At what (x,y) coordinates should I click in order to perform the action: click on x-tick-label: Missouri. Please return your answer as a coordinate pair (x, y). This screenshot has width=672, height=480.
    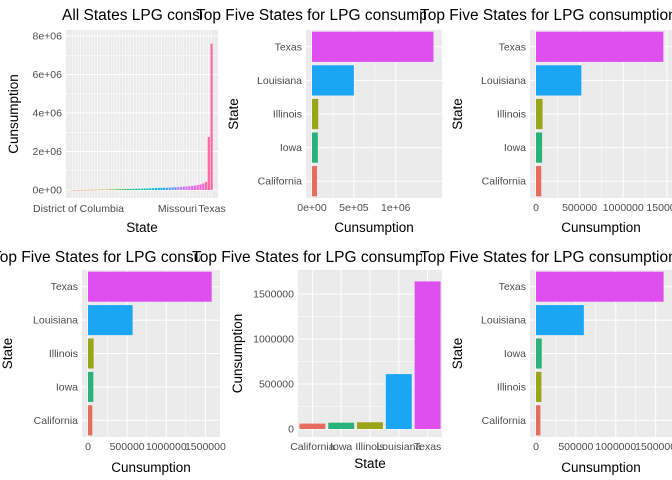
    Looking at the image, I should click on (177, 209).